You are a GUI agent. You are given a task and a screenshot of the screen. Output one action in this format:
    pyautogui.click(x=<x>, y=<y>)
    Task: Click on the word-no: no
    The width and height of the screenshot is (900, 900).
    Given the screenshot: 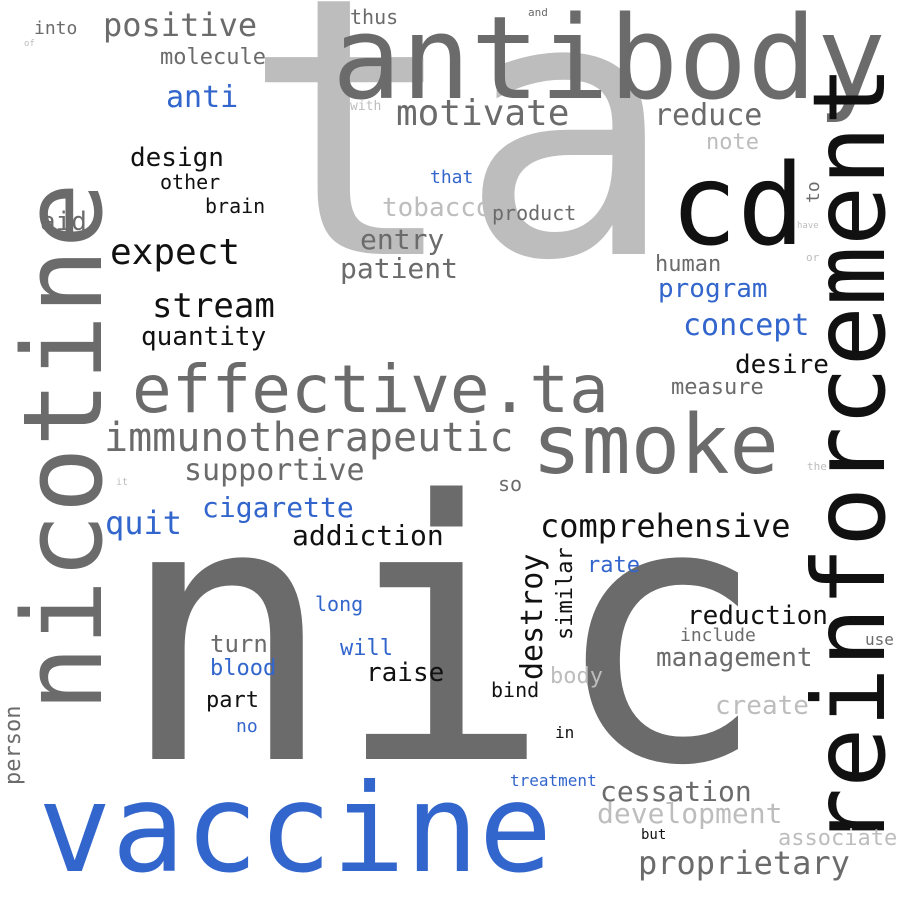 What is the action you would take?
    pyautogui.click(x=247, y=726)
    